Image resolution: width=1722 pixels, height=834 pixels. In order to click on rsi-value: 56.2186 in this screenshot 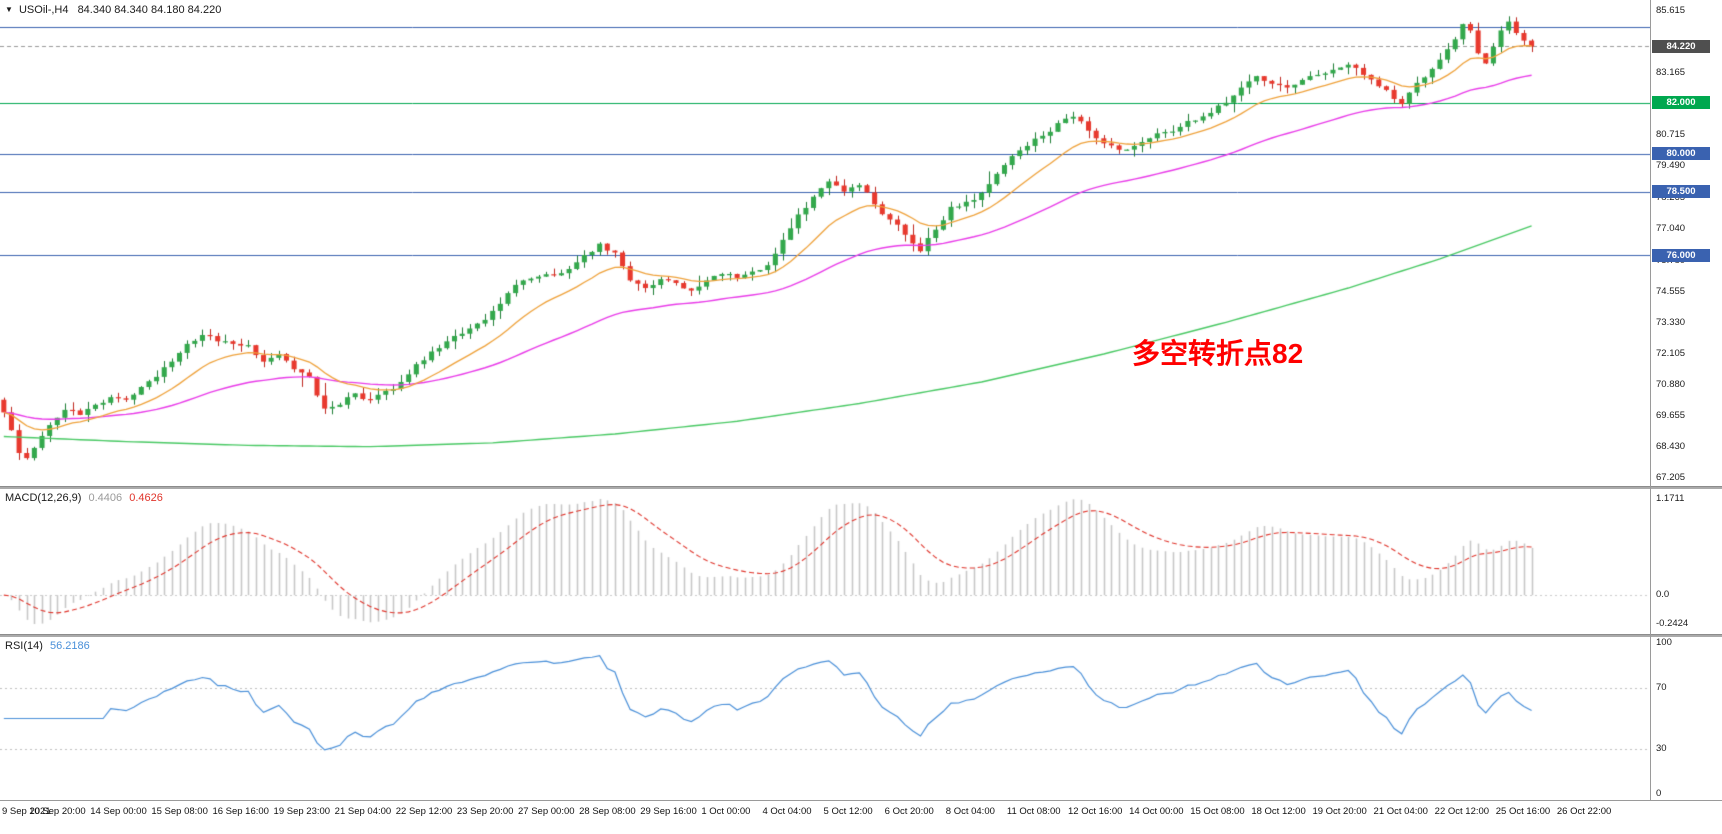, I will do `click(69, 646)`.